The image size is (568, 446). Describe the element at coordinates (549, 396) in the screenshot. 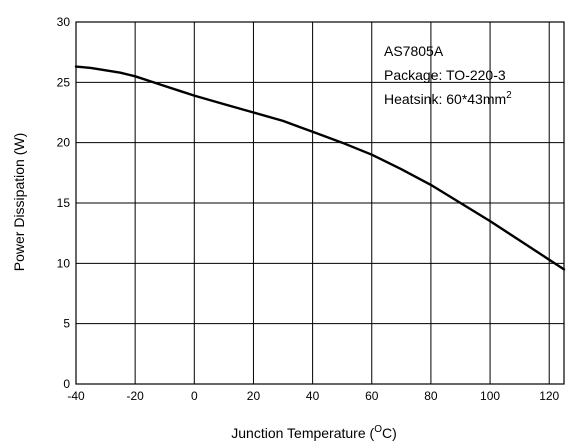

I see `x-tick-label: 120` at that location.